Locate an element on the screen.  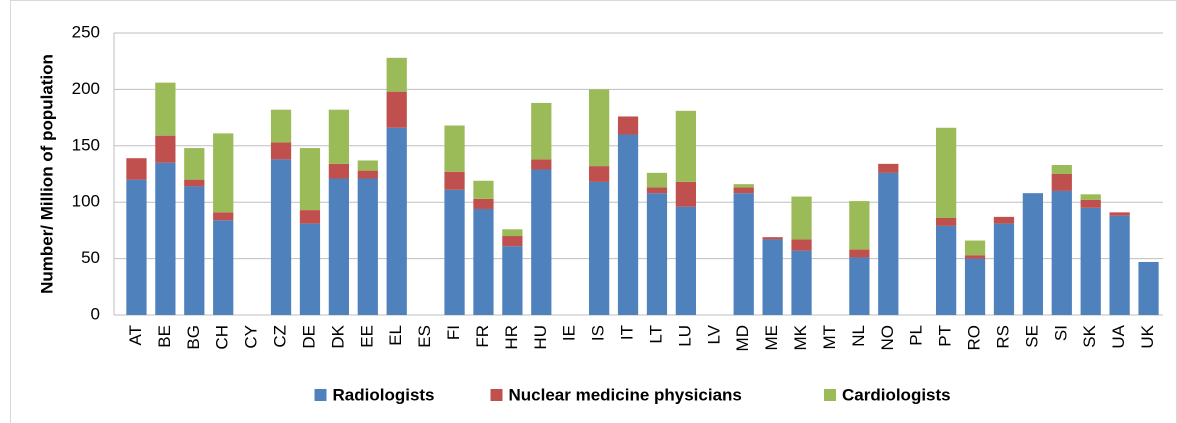
x-tick-label: EE is located at coordinates (366, 336).